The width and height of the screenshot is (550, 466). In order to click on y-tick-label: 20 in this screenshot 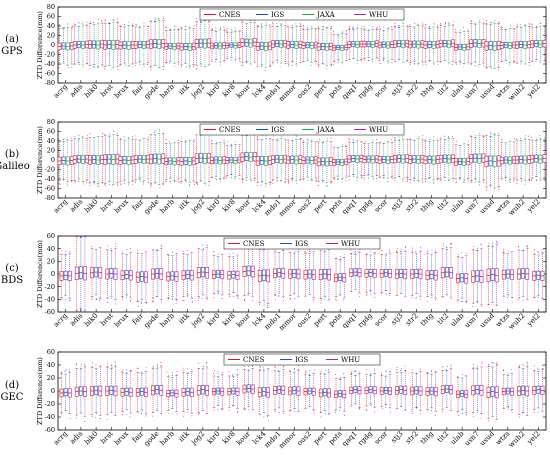, I will do `click(51, 36)`.